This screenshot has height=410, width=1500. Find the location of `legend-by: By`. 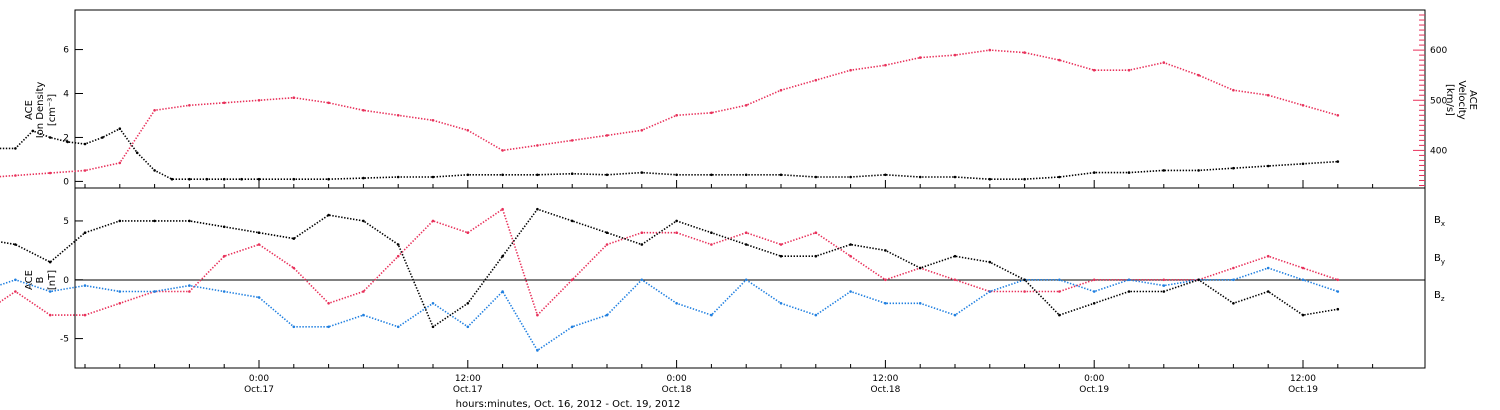

legend-by: By is located at coordinates (1439, 259).